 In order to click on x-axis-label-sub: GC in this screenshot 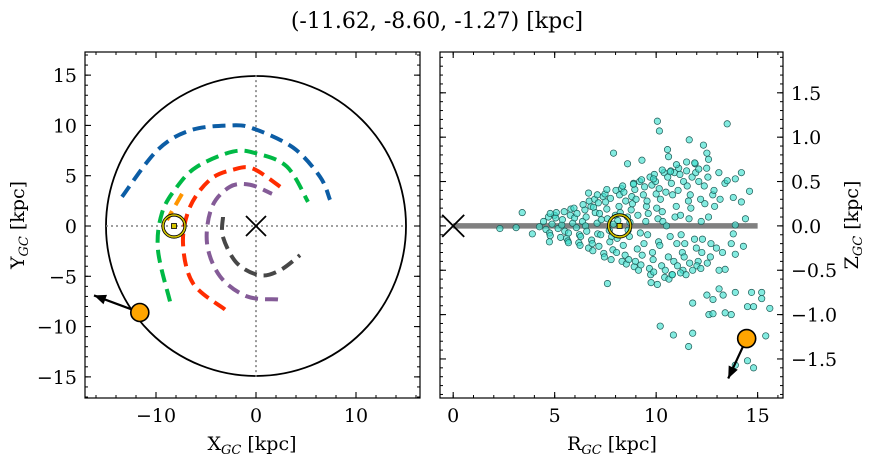, I will do `click(591, 450)`.